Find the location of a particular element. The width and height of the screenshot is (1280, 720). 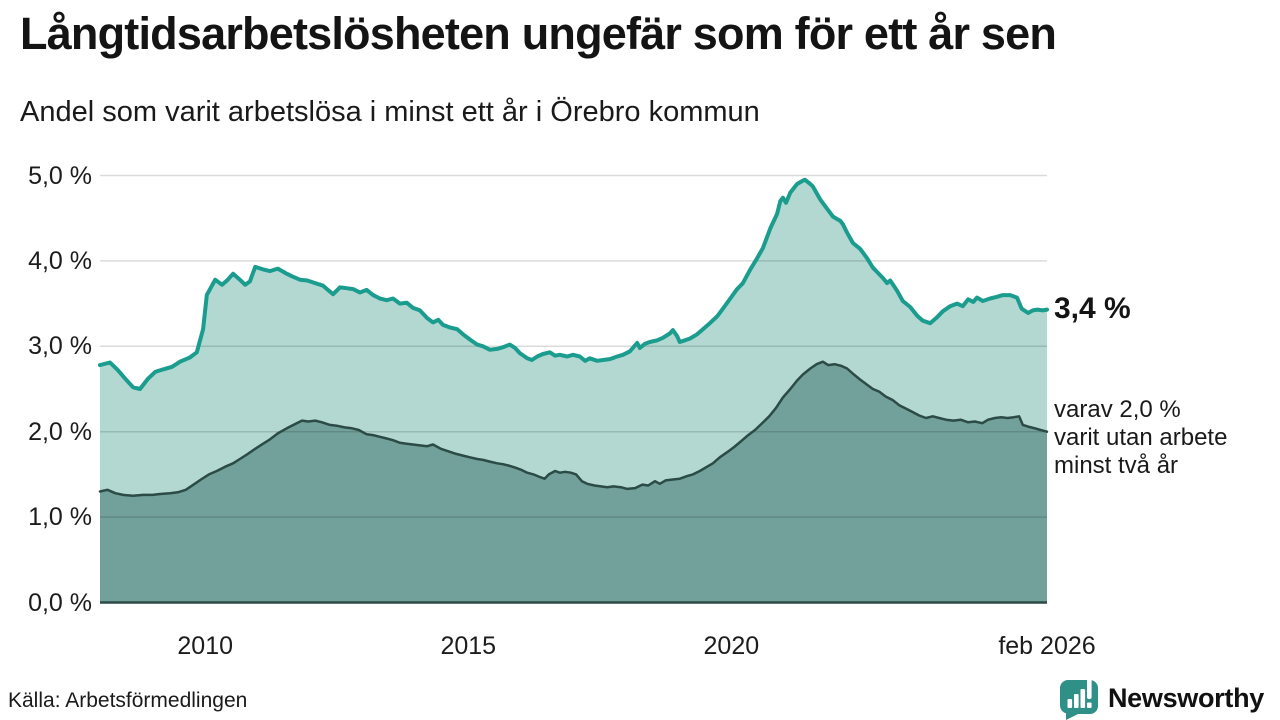

newsworthy-logo-icon is located at coordinates (1078, 698).